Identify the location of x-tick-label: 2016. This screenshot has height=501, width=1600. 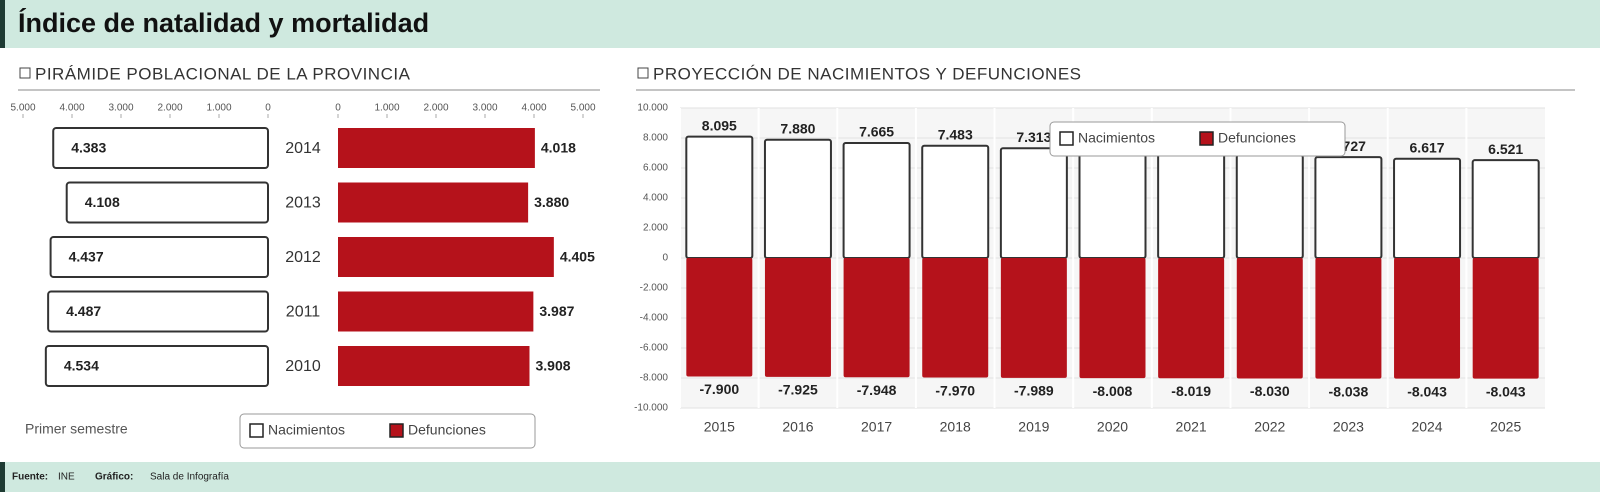
(797, 427).